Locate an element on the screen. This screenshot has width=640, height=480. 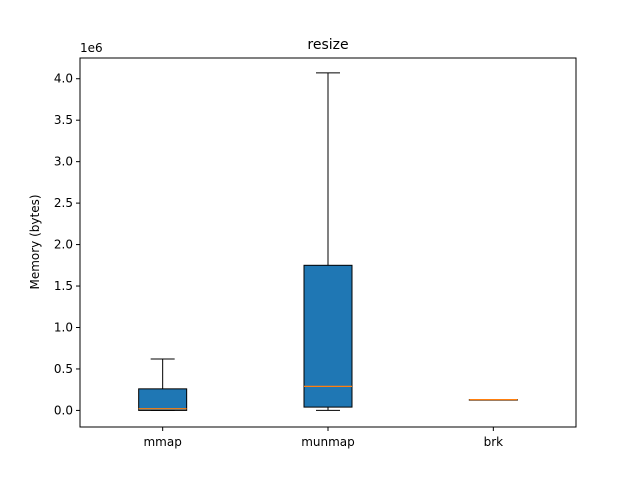
y-axis-offset-label: 1e6 is located at coordinates (91, 48).